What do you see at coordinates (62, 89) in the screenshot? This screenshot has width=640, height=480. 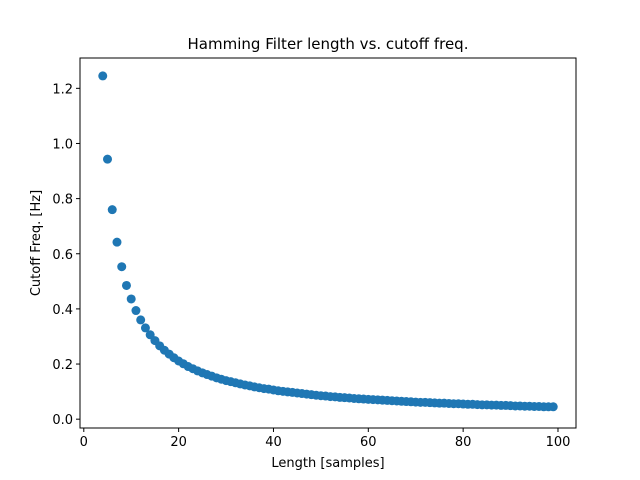 I see `y-tick-label-6: 1.2` at bounding box center [62, 89].